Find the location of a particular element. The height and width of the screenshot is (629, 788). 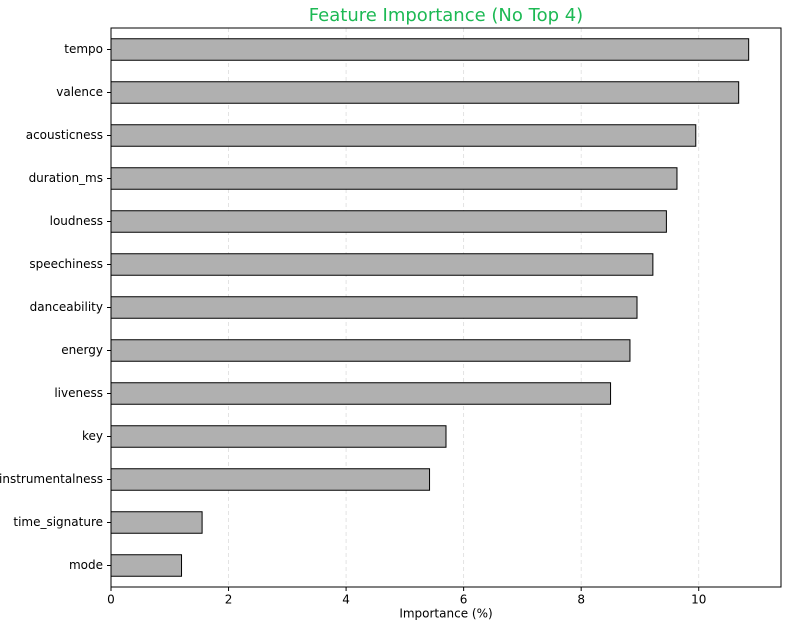

y-tick-label: key is located at coordinates (92, 436).